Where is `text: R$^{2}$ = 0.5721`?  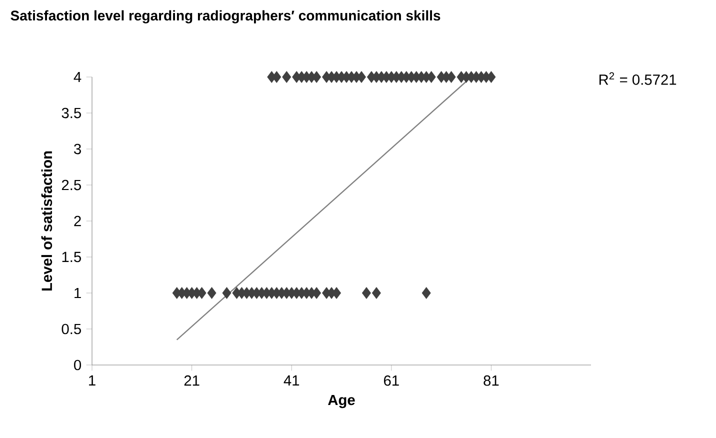
text: R$^{2}$ = 0.5721 is located at coordinates (637, 78).